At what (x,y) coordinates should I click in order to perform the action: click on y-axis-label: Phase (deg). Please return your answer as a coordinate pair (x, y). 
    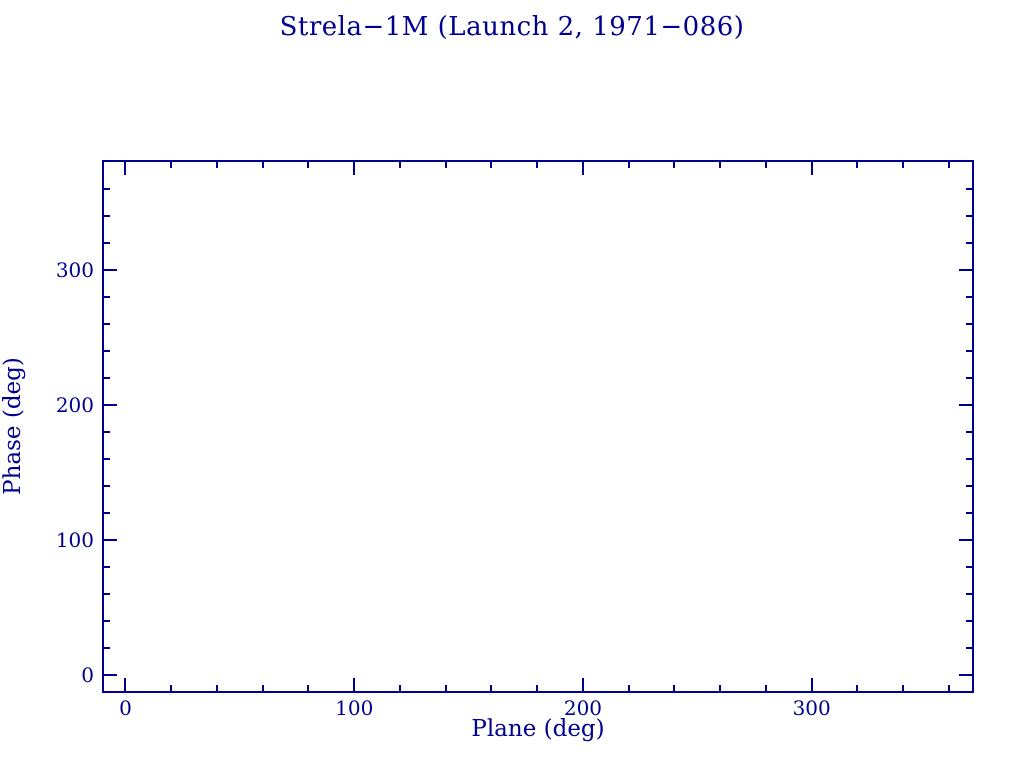
    Looking at the image, I should click on (13, 426).